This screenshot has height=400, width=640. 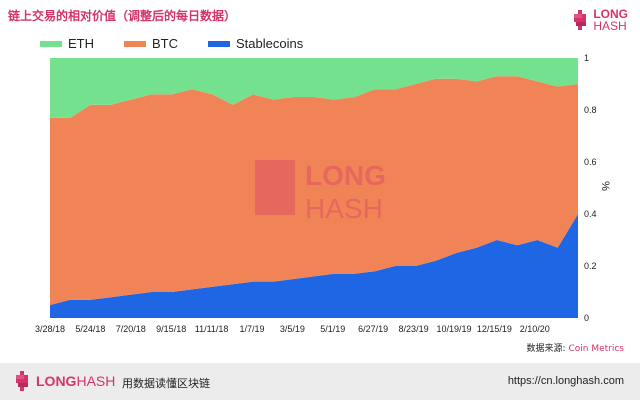 What do you see at coordinates (50, 329) in the screenshot?
I see `x-tick-label: 3/28/18` at bounding box center [50, 329].